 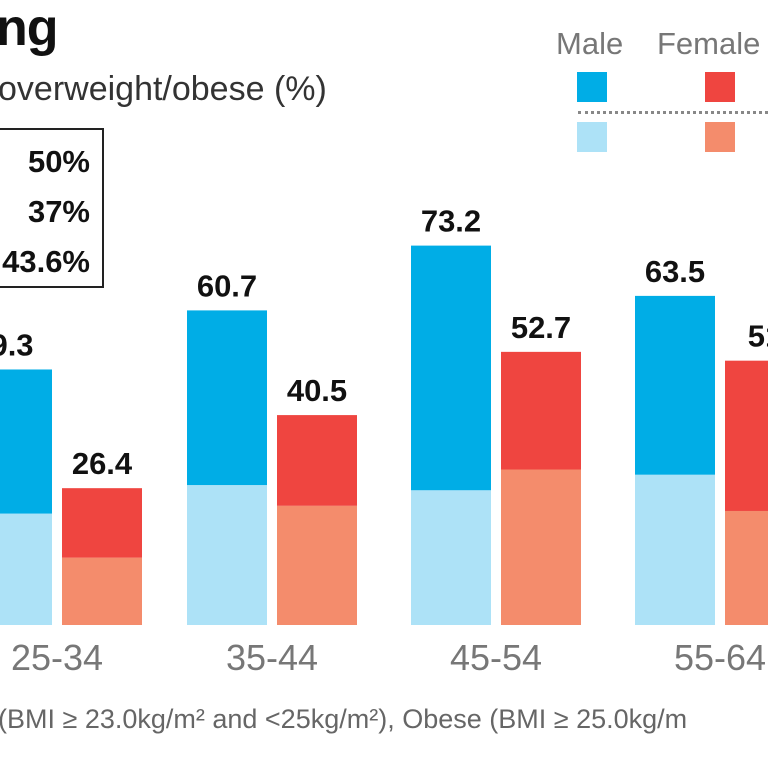 What do you see at coordinates (26, 569) in the screenshot?
I see `male-25-34-overweight-bar` at bounding box center [26, 569].